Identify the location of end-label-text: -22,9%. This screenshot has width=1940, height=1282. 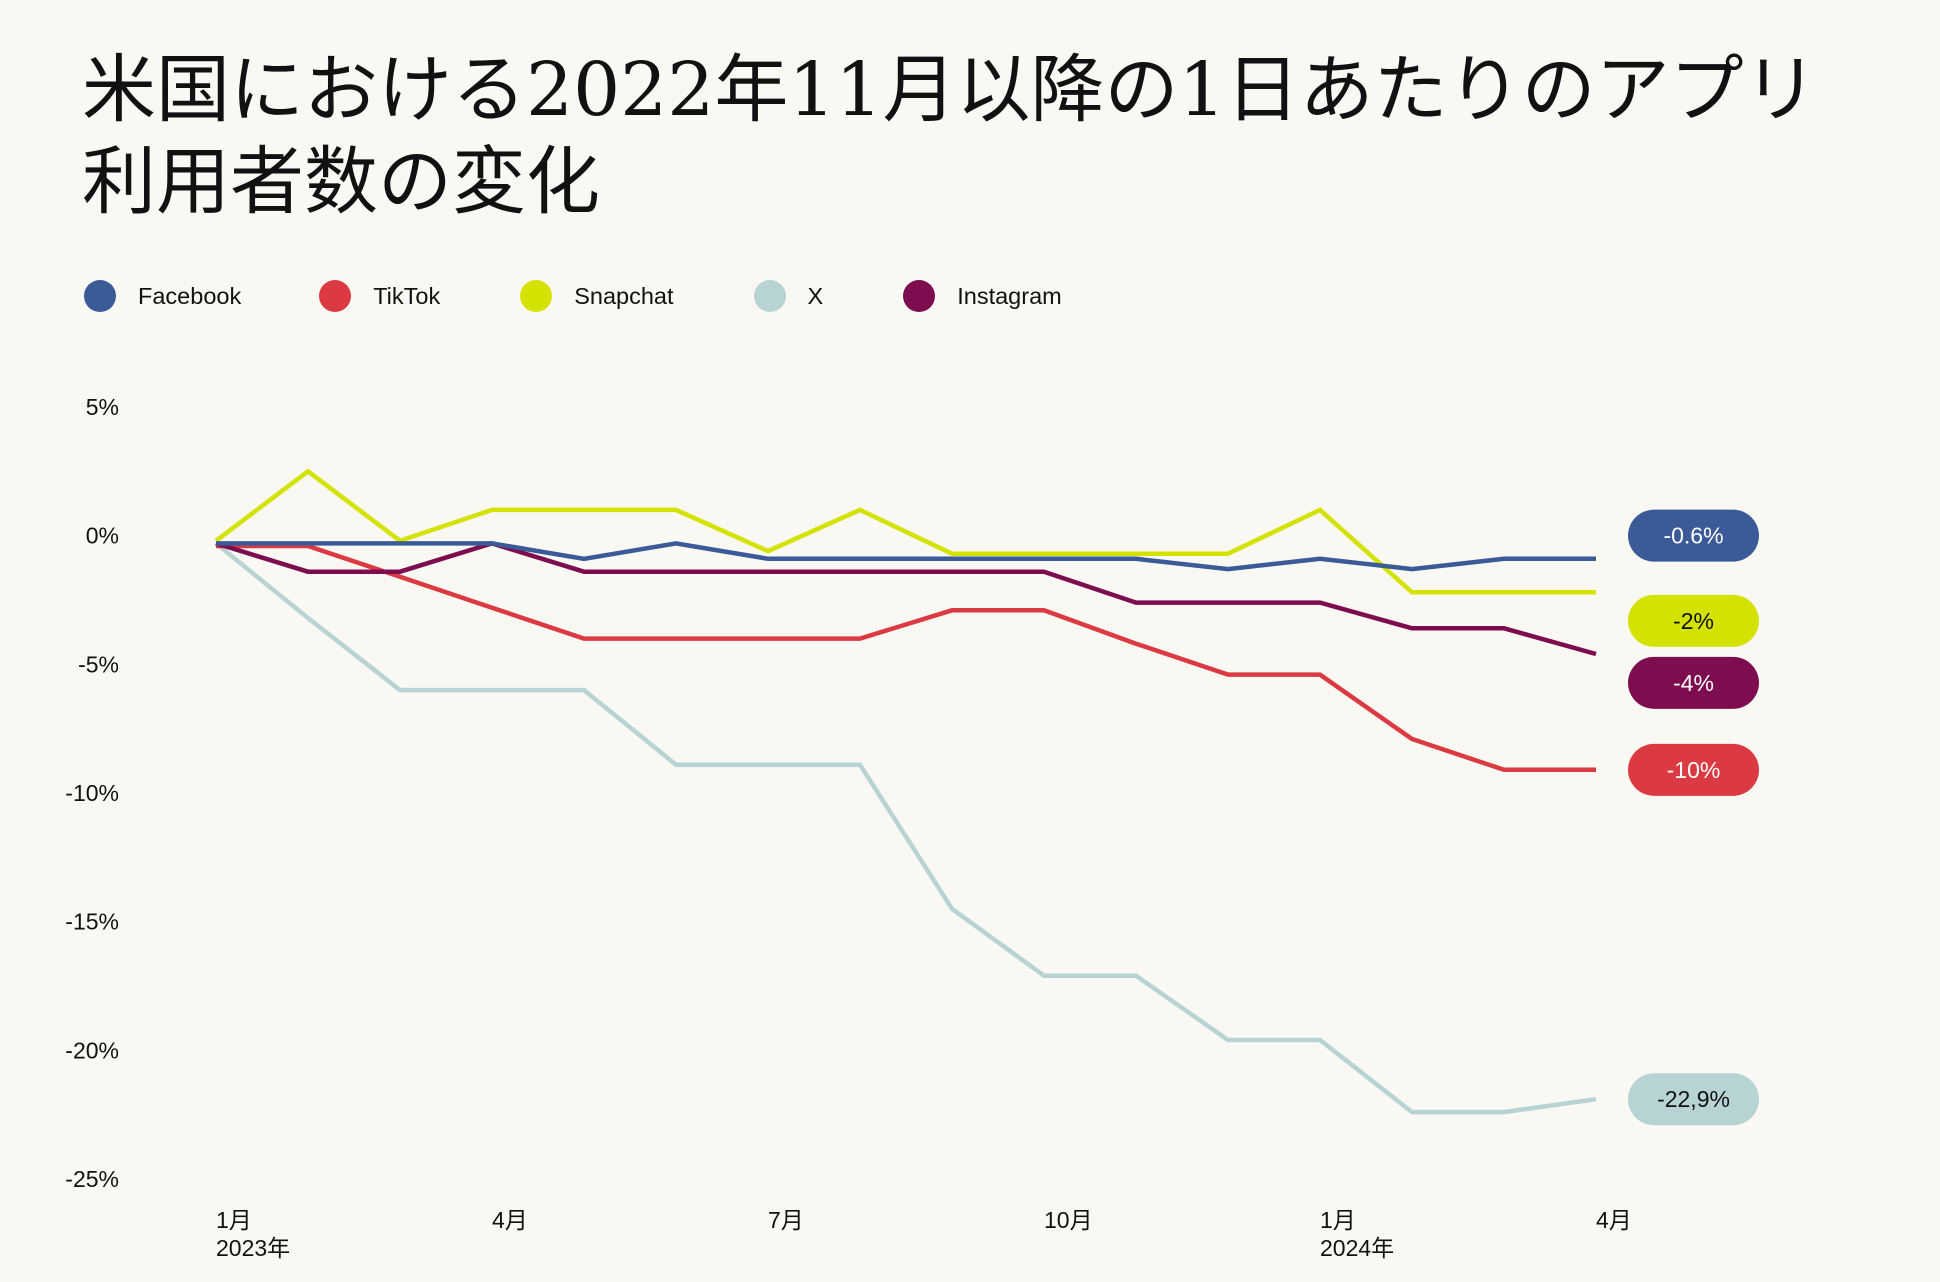
(1693, 1099).